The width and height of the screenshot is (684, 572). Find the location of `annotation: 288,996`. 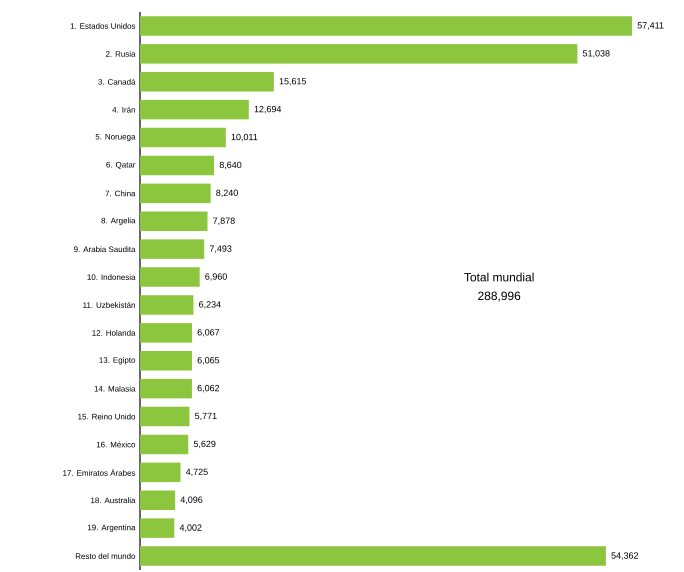

annotation: 288,996 is located at coordinates (499, 297).